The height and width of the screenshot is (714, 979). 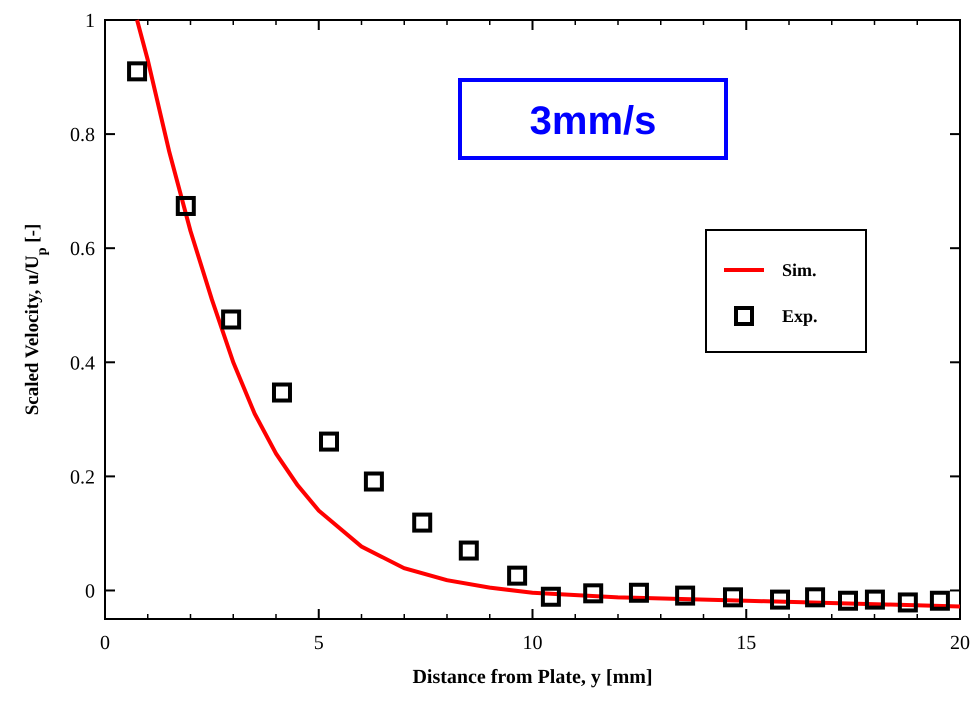 I want to click on x-tick-label: 5, so click(x=319, y=643).